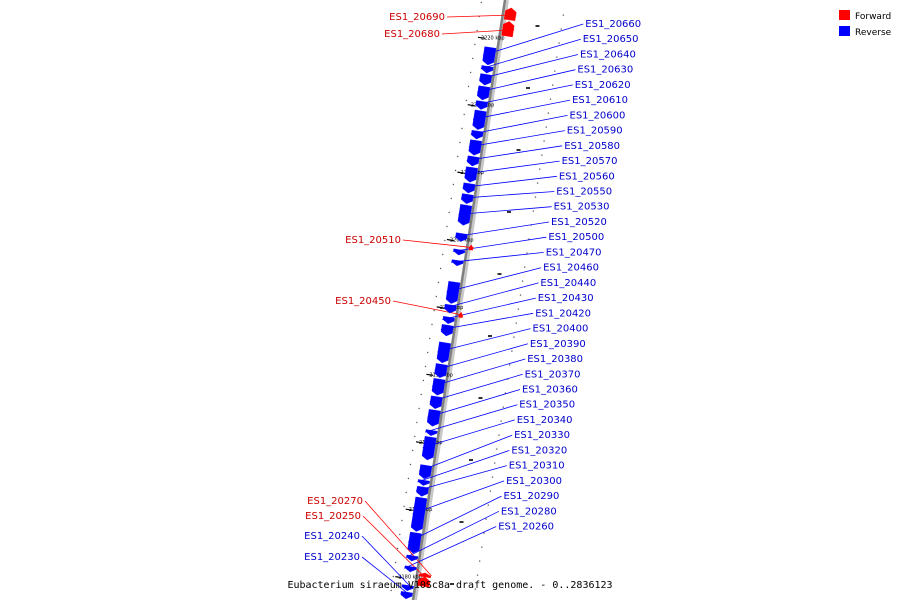 The height and width of the screenshot is (600, 900). I want to click on gene-label-reverse: ES1_20550, so click(584, 192).